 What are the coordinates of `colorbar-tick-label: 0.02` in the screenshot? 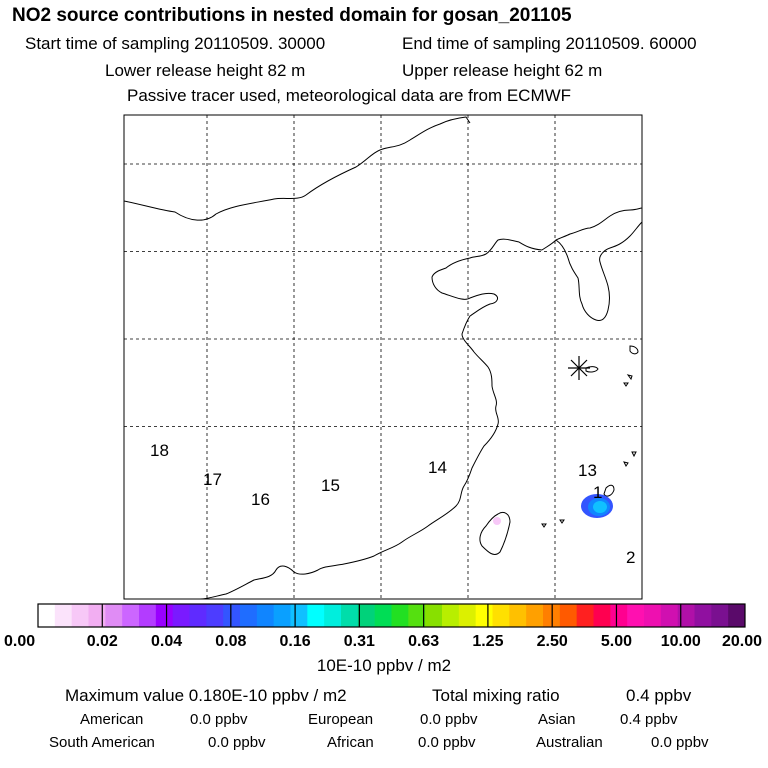 It's located at (102, 641).